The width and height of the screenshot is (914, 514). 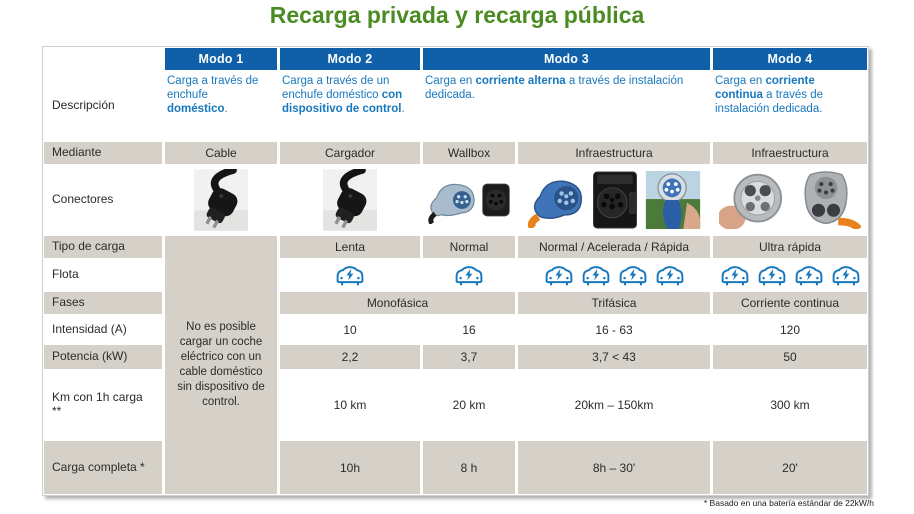 I want to click on conectores-infraestructura-modo3, so click(x=614, y=200).